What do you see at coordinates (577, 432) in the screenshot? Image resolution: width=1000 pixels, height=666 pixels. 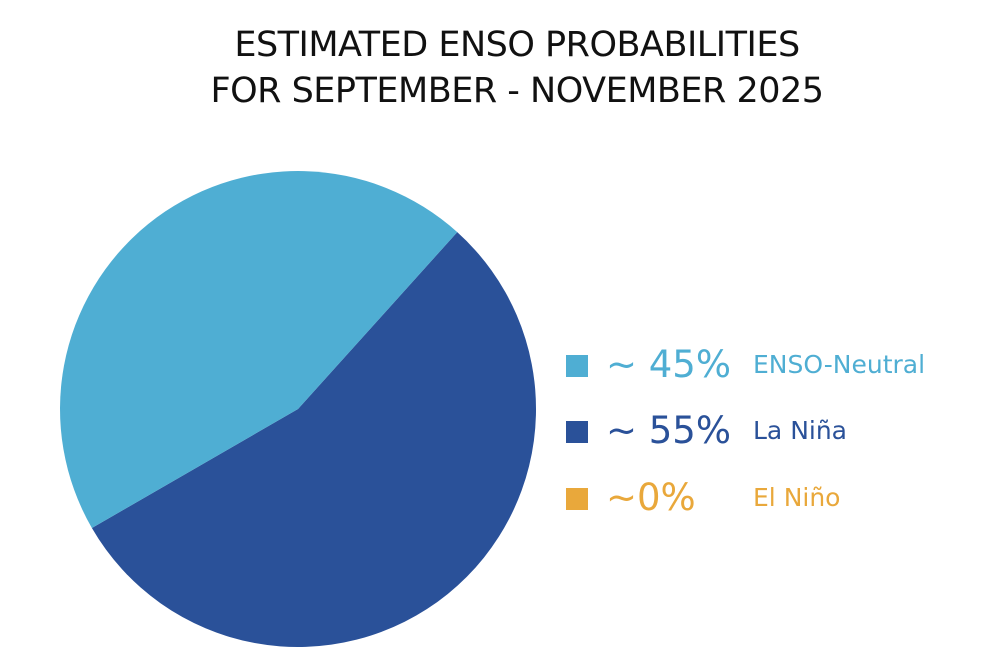 I see `legend-swatch-la-nina` at bounding box center [577, 432].